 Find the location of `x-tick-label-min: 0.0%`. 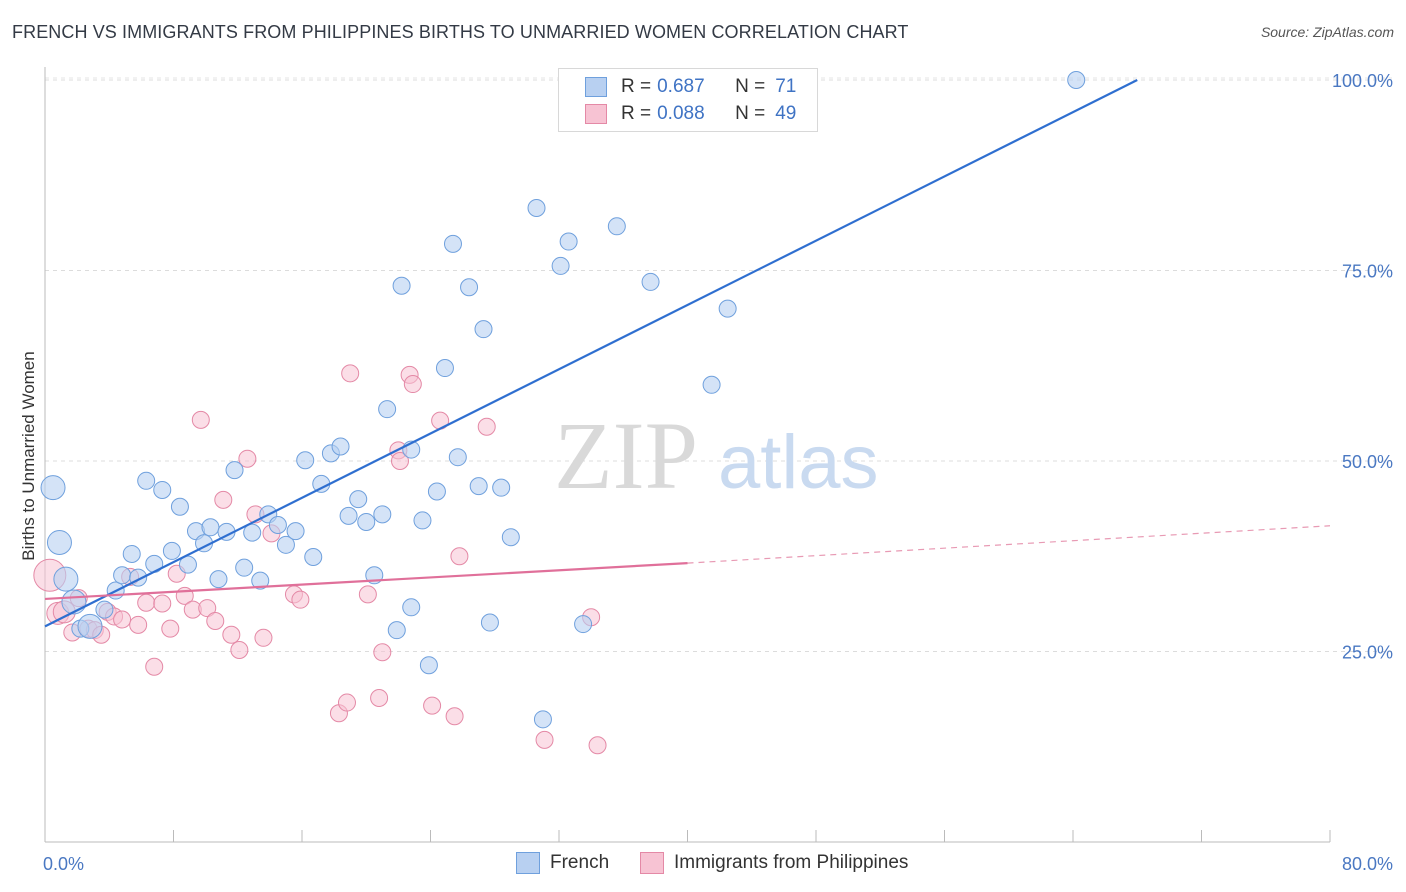

x-tick-label-min: 0.0% is located at coordinates (63, 864).